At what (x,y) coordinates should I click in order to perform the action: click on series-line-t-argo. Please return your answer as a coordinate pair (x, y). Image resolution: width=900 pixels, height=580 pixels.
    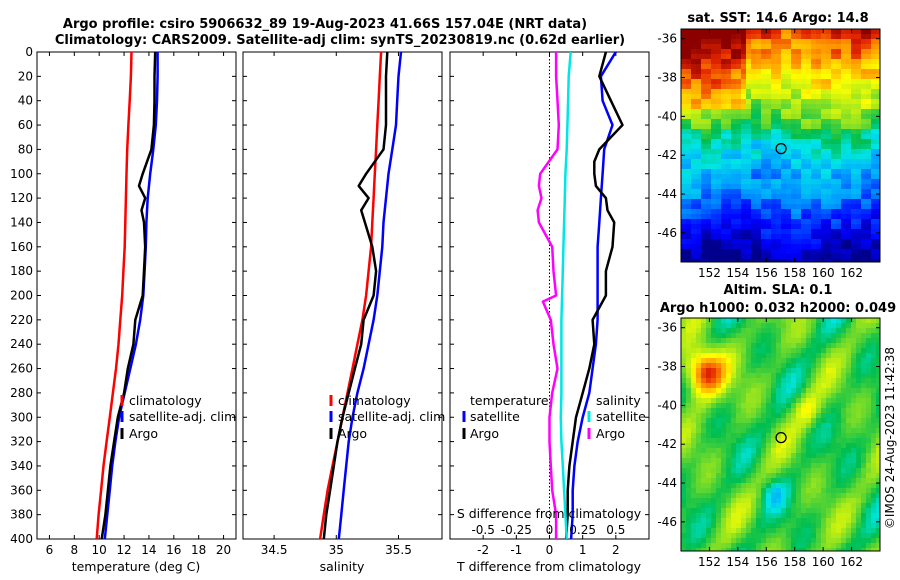
    Looking at the image, I should click on (594, 295).